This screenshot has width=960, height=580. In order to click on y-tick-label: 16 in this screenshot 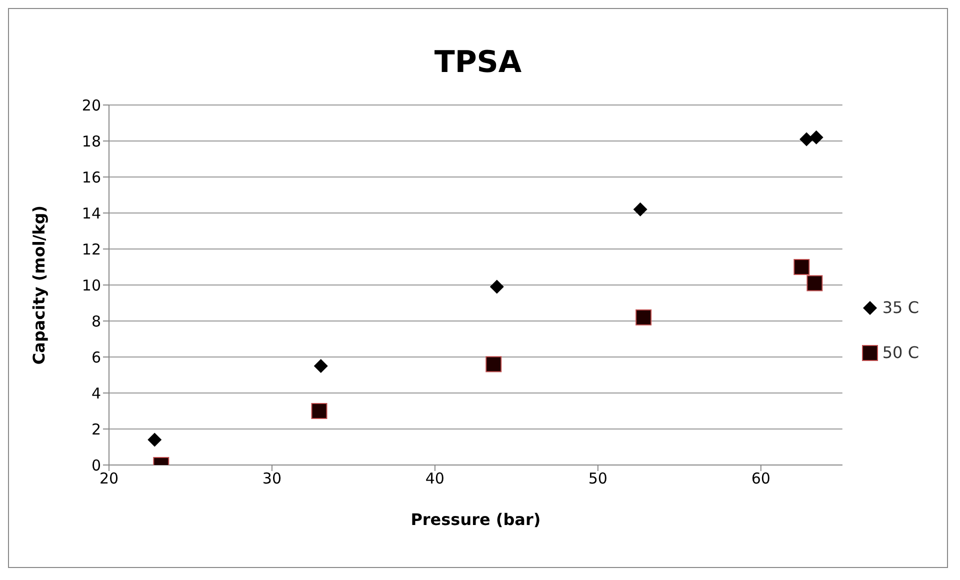, I will do `click(91, 177)`.